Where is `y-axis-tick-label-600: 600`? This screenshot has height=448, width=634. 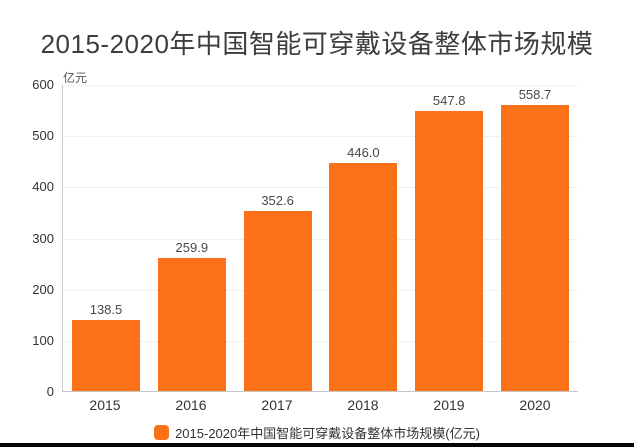
y-axis-tick-label-600: 600 is located at coordinates (43, 84).